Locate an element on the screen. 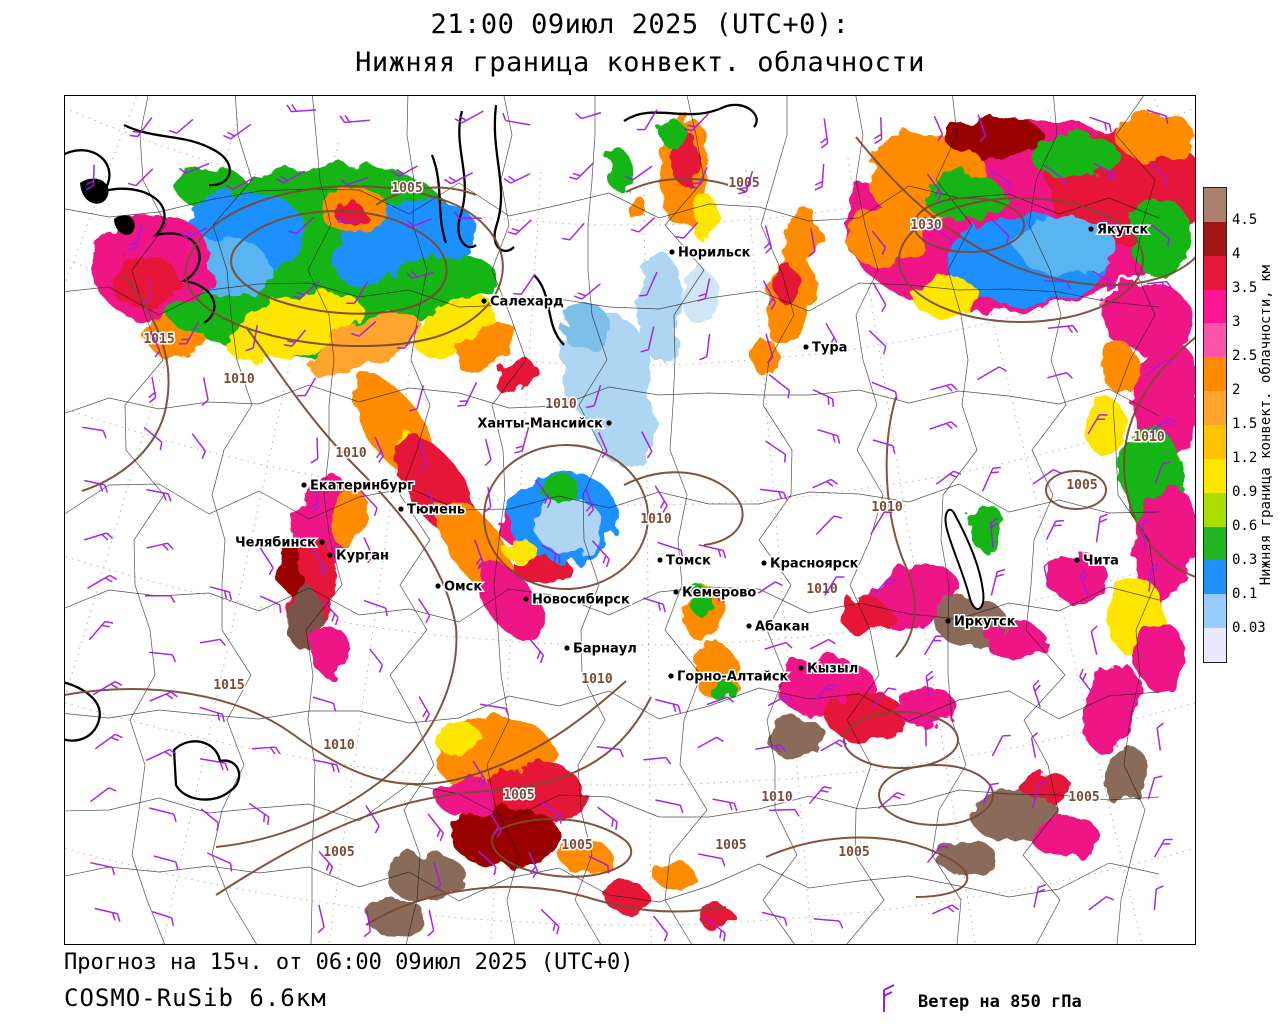  city-marker: Челябинск is located at coordinates (279, 543).